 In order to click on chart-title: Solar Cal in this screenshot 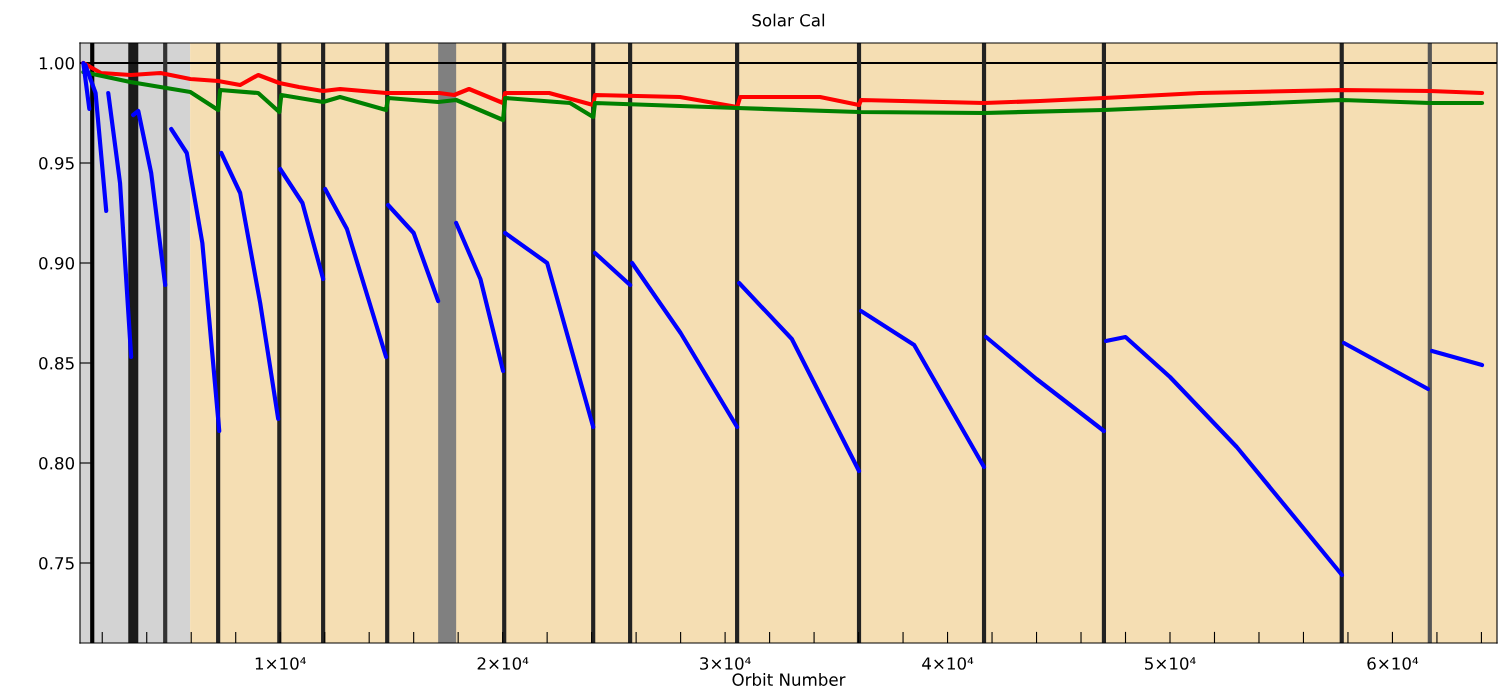, I will do `click(788, 20)`.